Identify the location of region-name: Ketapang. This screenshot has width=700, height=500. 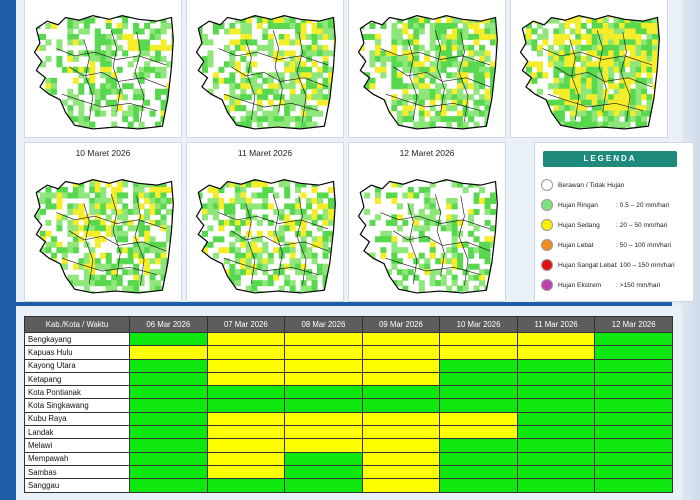
(77, 379).